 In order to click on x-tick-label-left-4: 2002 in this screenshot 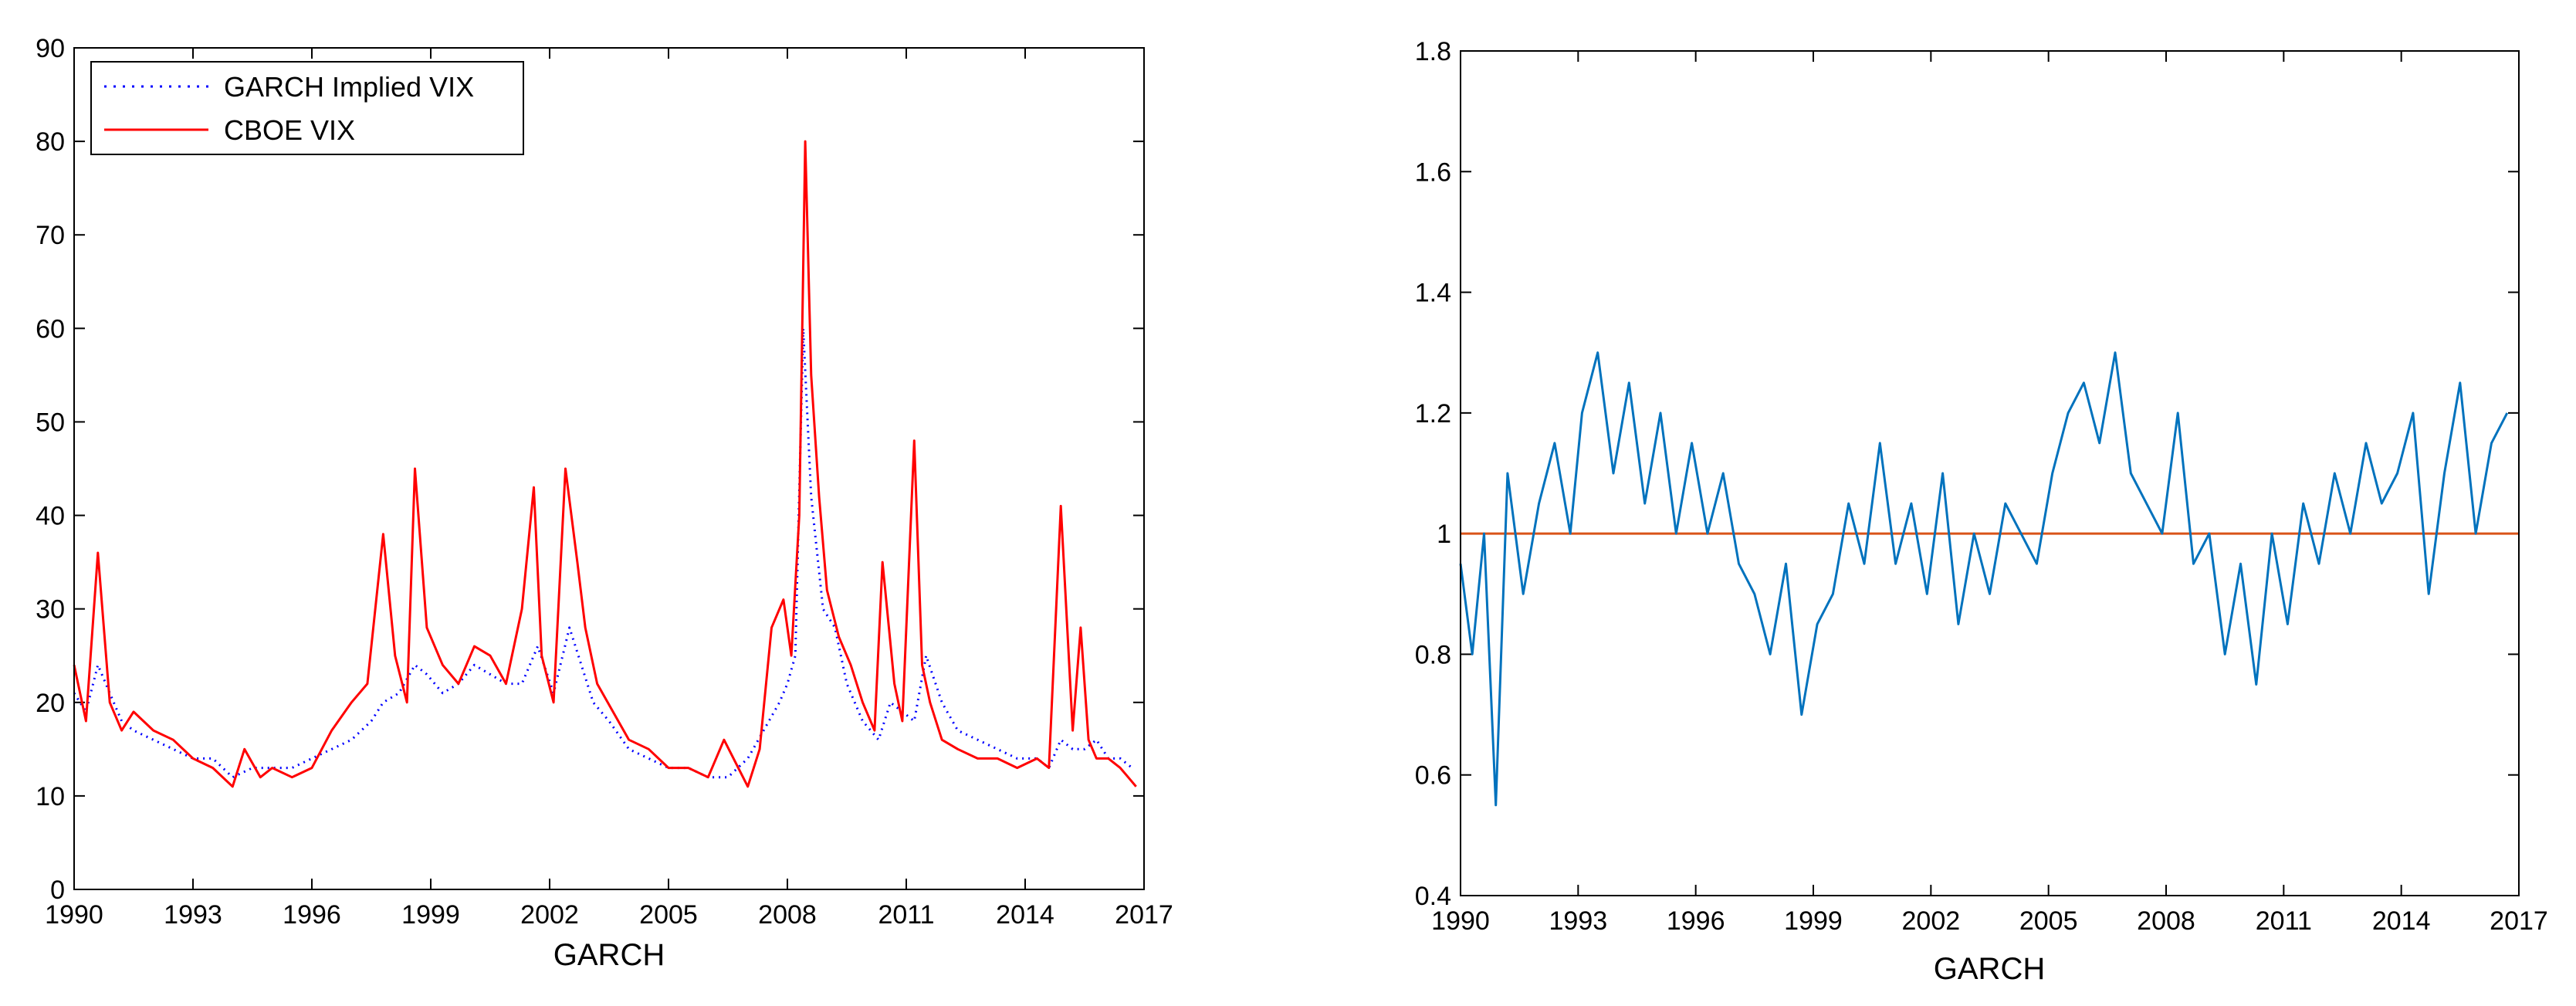, I will do `click(549, 915)`.